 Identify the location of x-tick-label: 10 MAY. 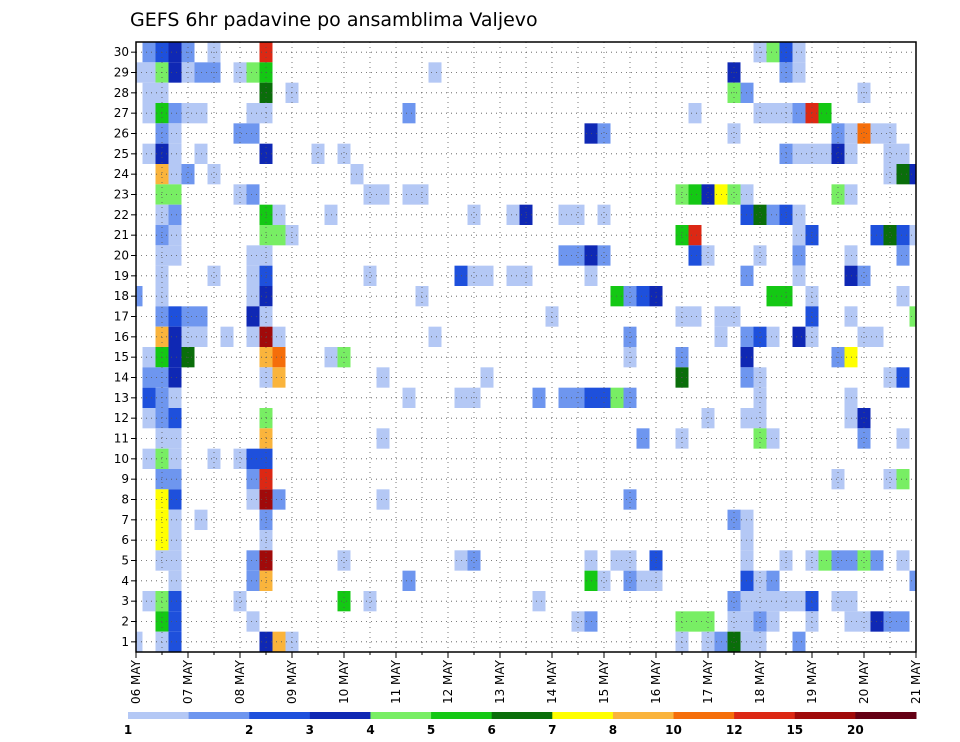
(344, 681).